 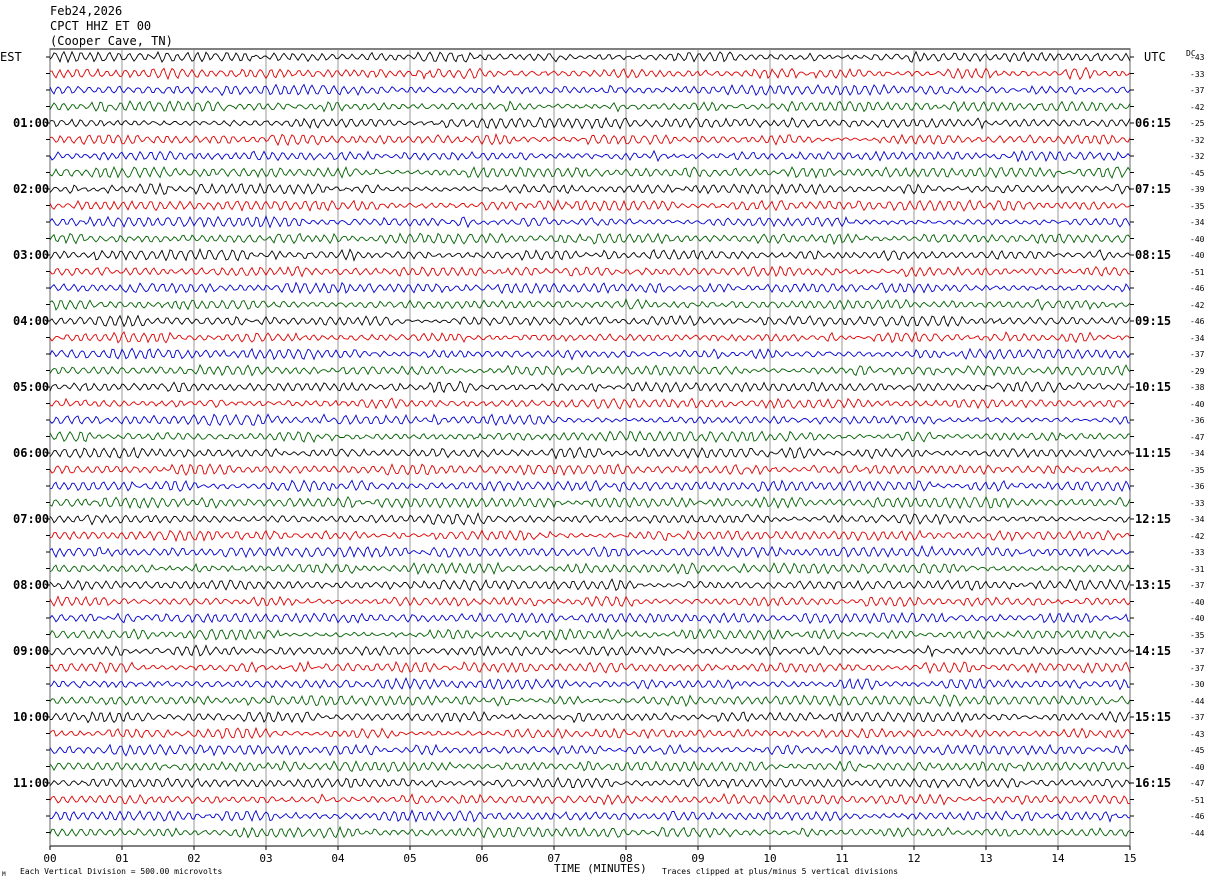 What do you see at coordinates (1153, 255) in the screenshot?
I see `utc-hour-label: 08:15` at bounding box center [1153, 255].